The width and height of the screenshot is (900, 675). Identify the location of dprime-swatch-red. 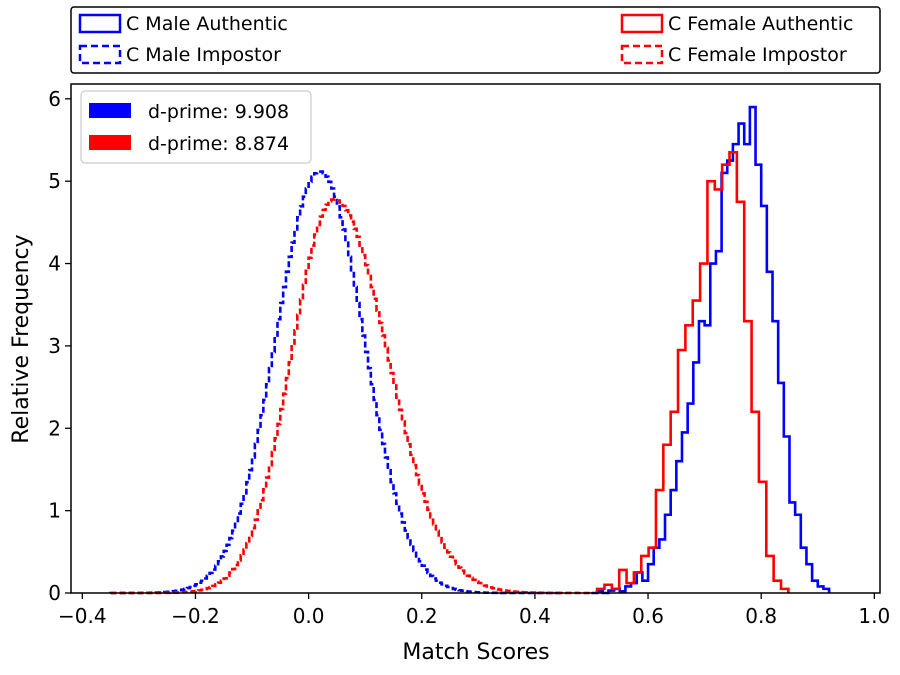
(110, 142).